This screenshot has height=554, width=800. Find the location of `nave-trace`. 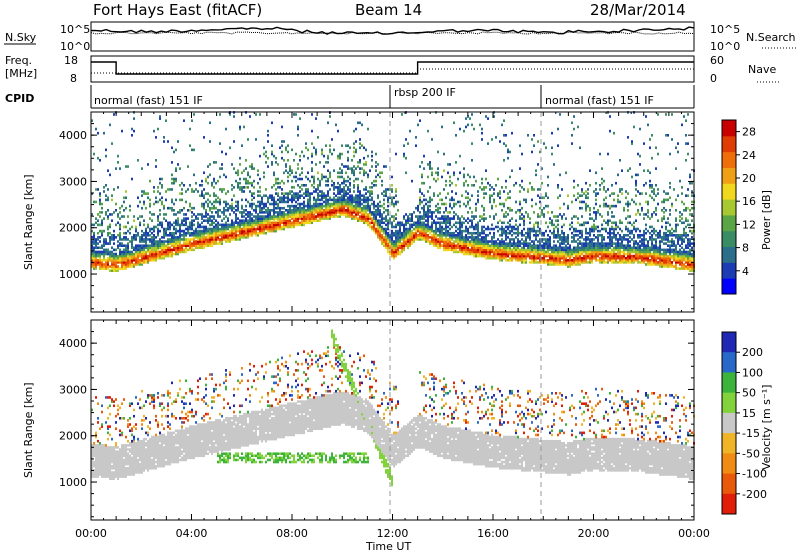

nave-trace is located at coordinates (392, 71).